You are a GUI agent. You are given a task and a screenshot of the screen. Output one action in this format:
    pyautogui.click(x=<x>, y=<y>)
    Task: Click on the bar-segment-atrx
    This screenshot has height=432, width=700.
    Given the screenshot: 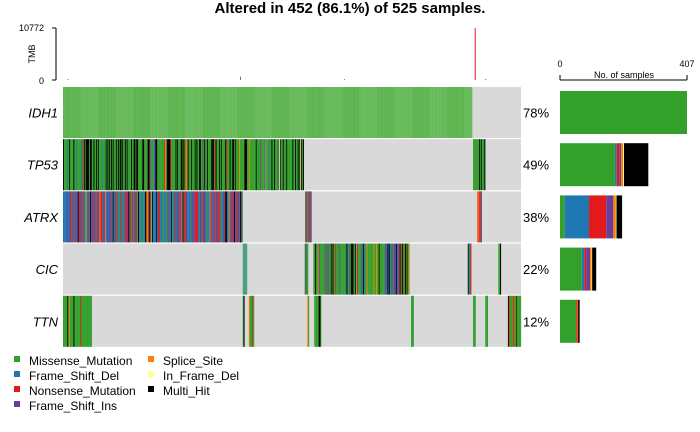 What is the action you would take?
    pyautogui.click(x=614, y=217)
    